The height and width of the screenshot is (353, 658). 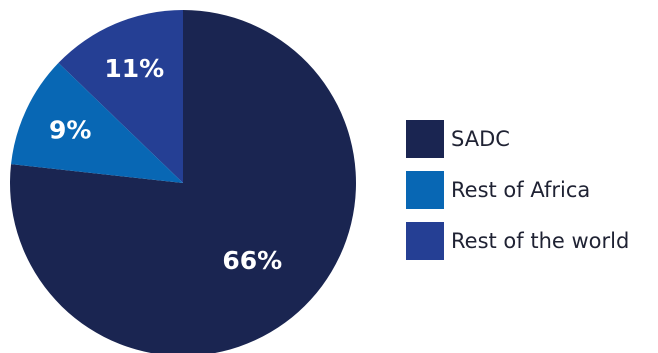 What do you see at coordinates (134, 68) in the screenshot?
I see `slice-label-rest-of-the-world: 11%` at bounding box center [134, 68].